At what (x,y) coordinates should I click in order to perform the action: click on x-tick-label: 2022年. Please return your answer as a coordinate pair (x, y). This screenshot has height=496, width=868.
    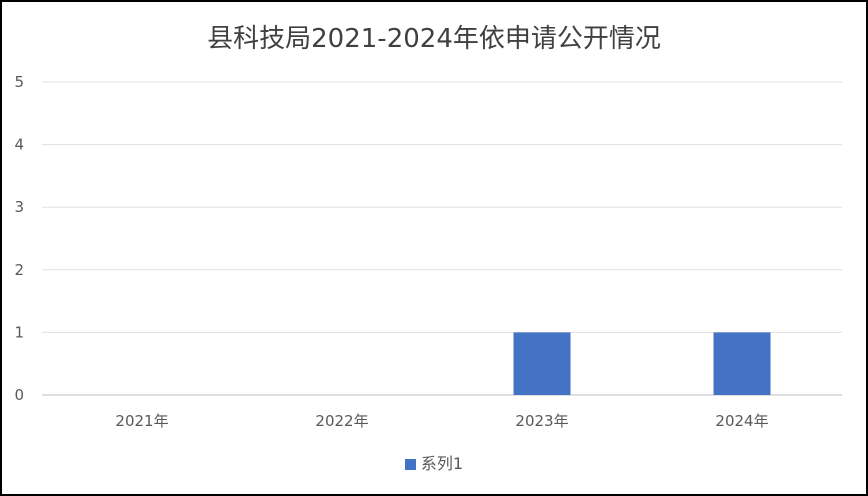
    Looking at the image, I should click on (341, 421).